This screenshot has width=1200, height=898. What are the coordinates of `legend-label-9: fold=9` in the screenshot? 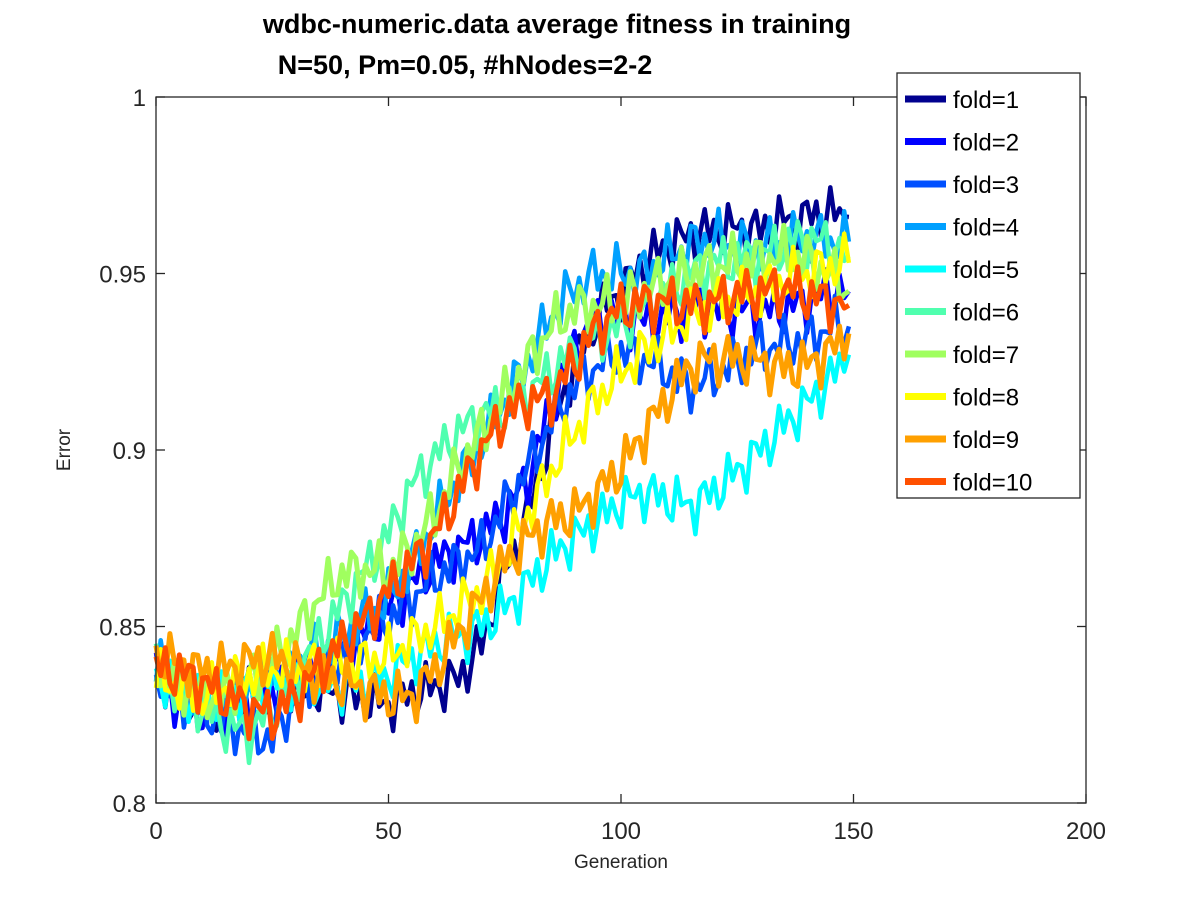 It's located at (986, 440).